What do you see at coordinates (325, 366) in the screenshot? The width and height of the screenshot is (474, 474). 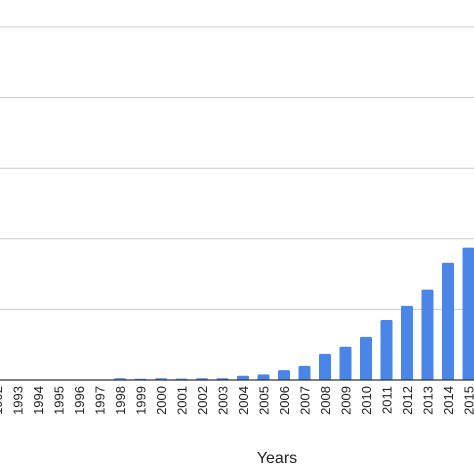 I see `bar-2008` at bounding box center [325, 366].